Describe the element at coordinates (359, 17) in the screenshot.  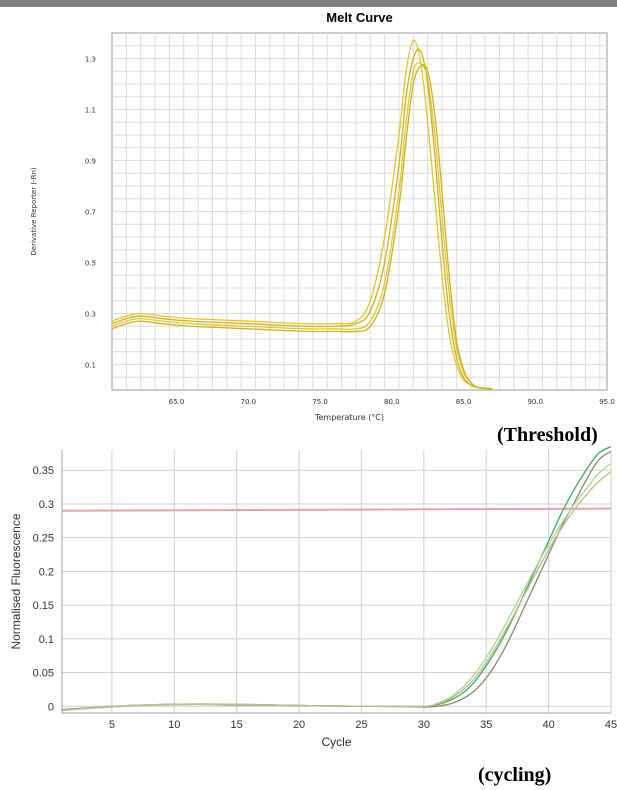
I see `chart-title: Melt Curve` at that location.